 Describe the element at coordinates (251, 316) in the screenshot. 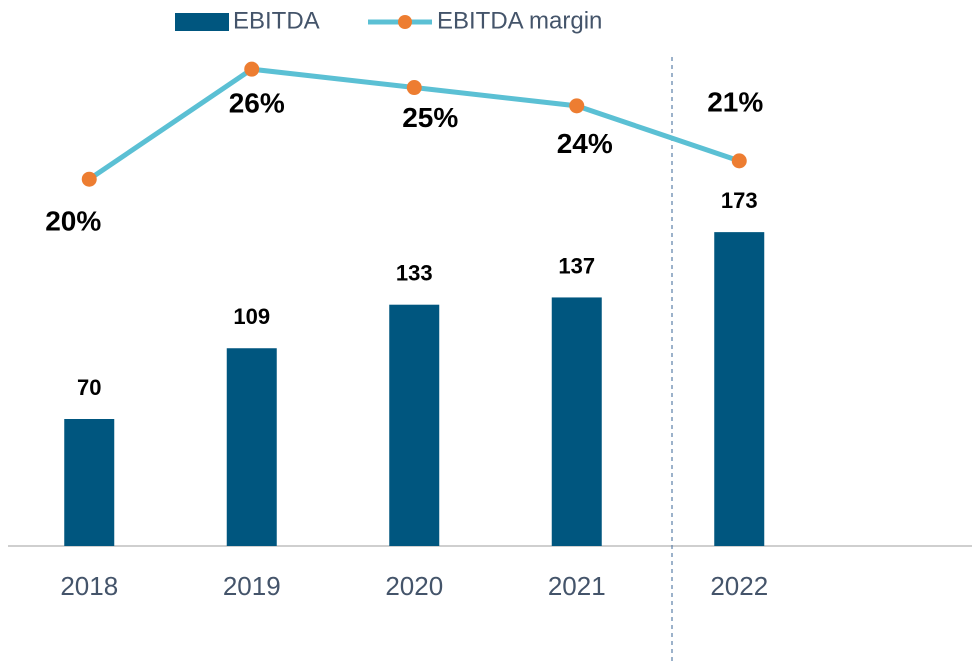

I see `bar-label: 109` at that location.